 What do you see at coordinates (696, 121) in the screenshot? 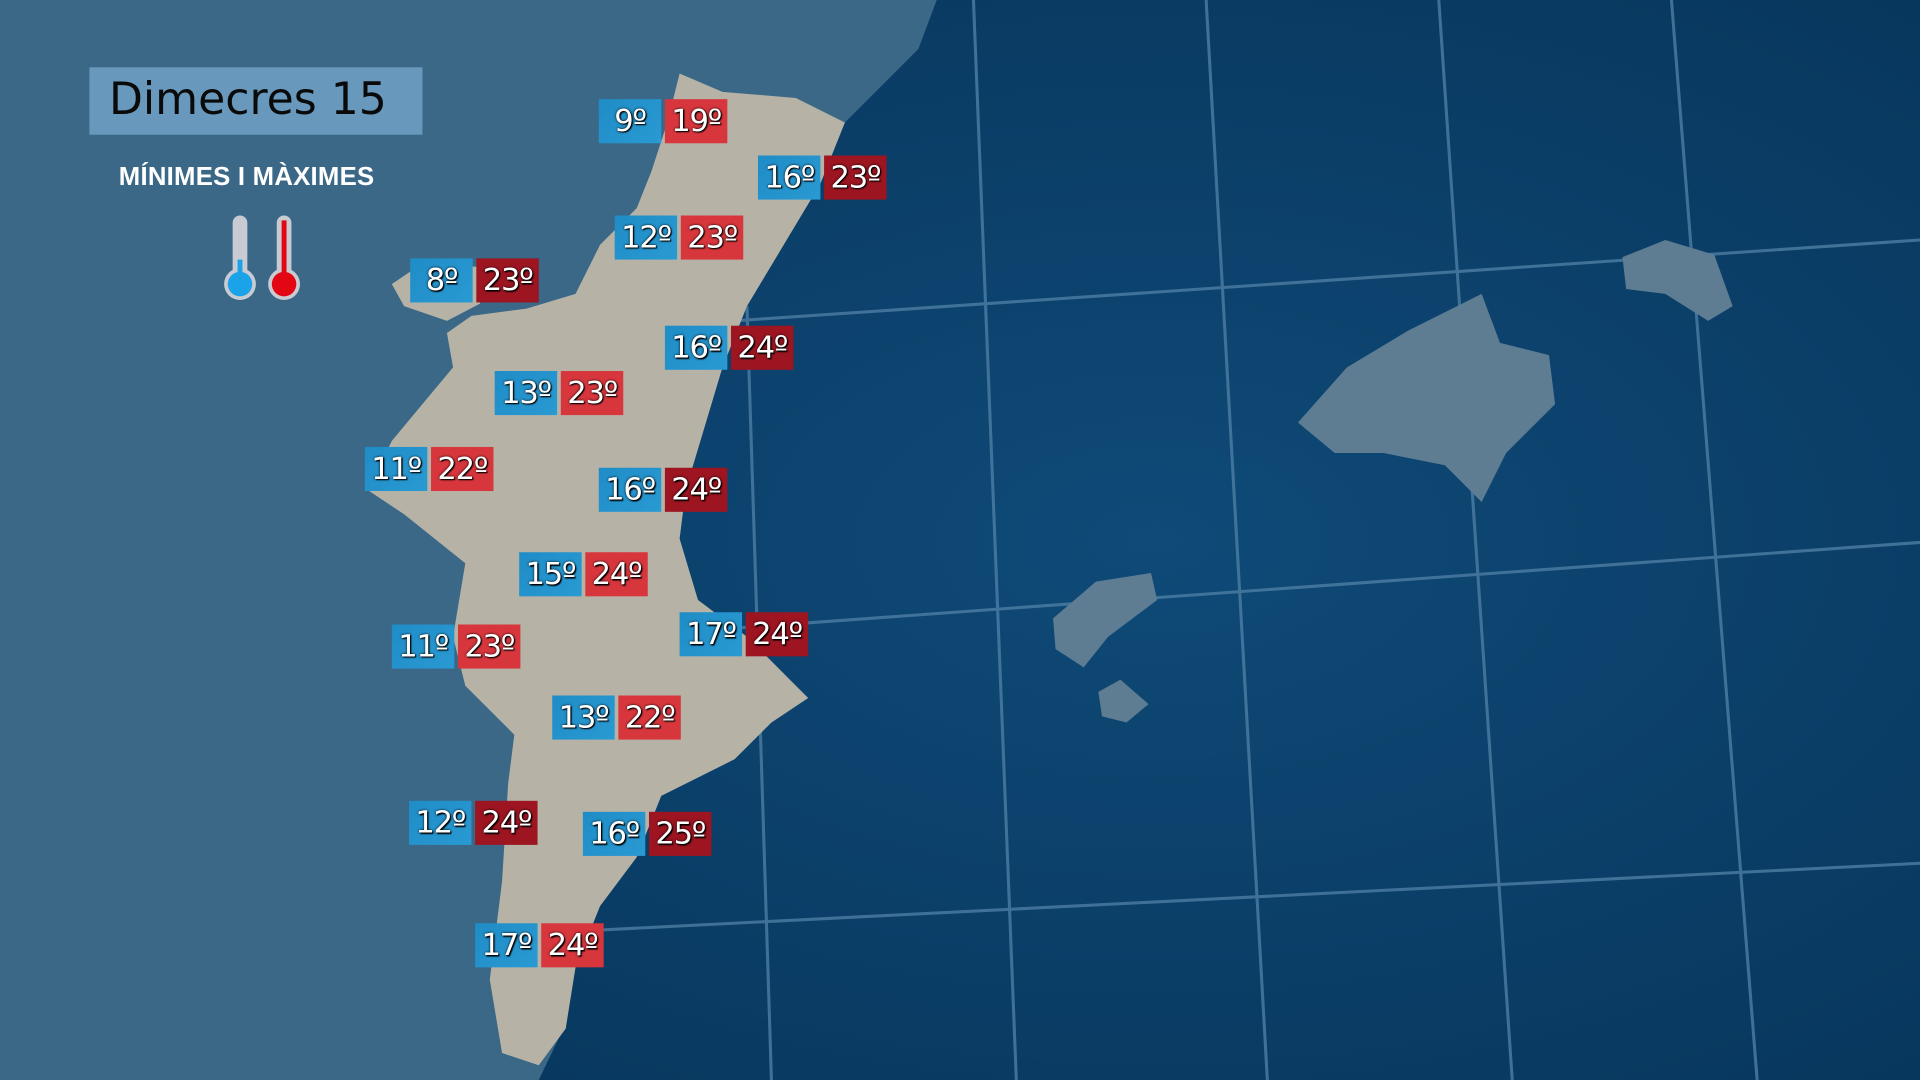
I see `max-temp: 19º` at bounding box center [696, 121].